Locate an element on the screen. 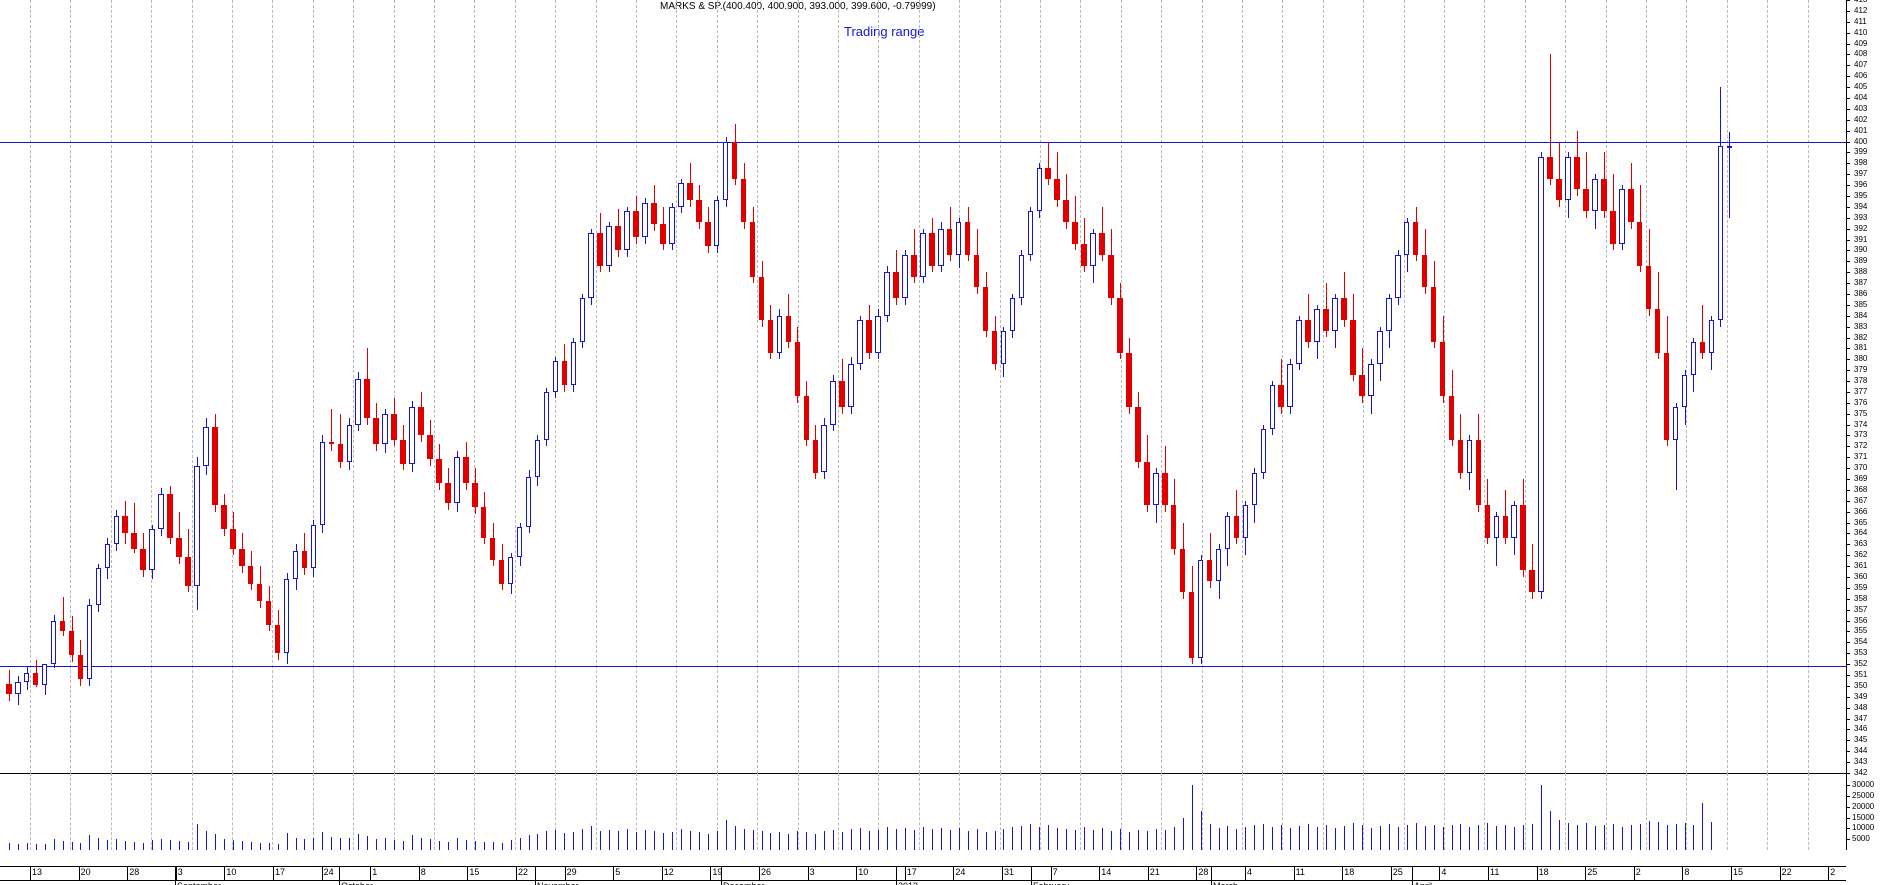  price-tick-label: 357 is located at coordinates (1861, 609).